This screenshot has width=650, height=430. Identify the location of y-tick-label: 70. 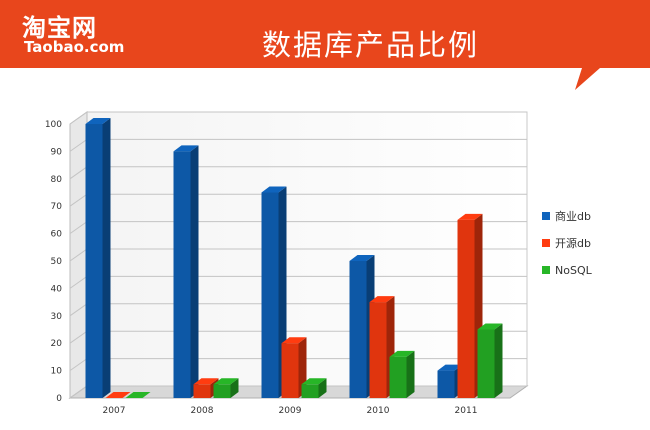
(57, 207).